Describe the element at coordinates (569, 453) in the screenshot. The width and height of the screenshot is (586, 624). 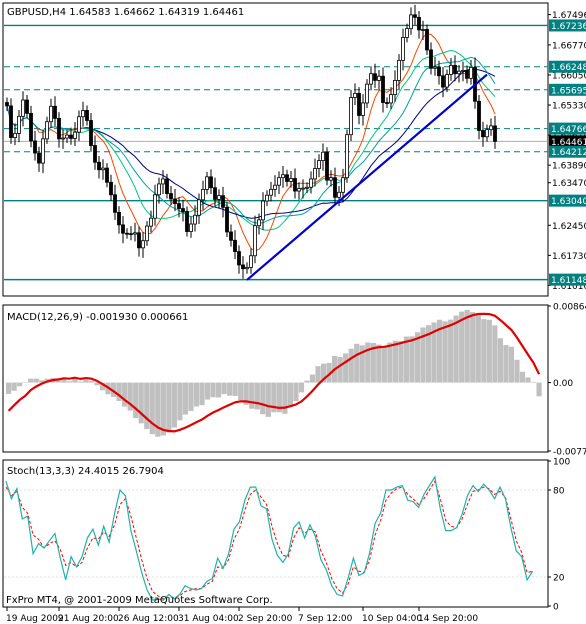
I see `macd-tick-label: -0.00772` at that location.